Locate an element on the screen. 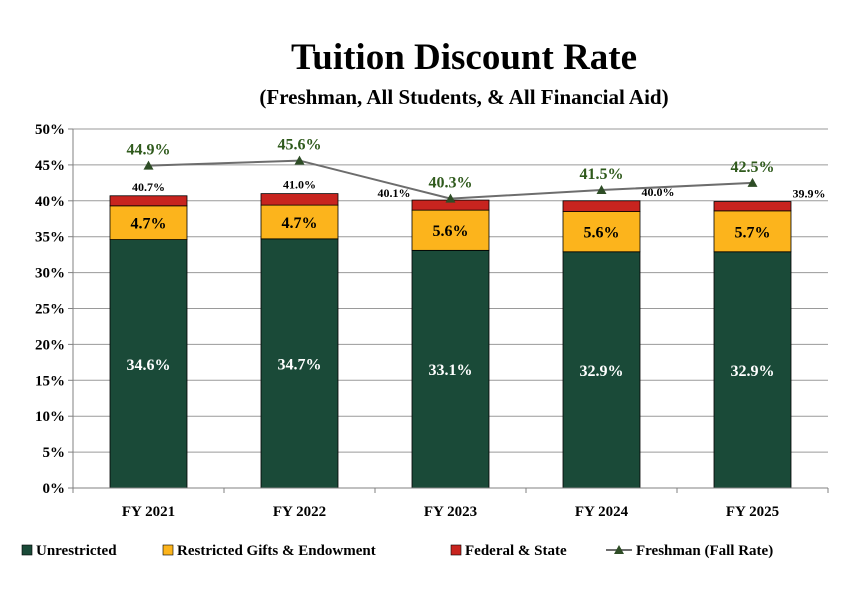 This screenshot has height=603, width=868. y-tick-label: 40% is located at coordinates (50, 202).